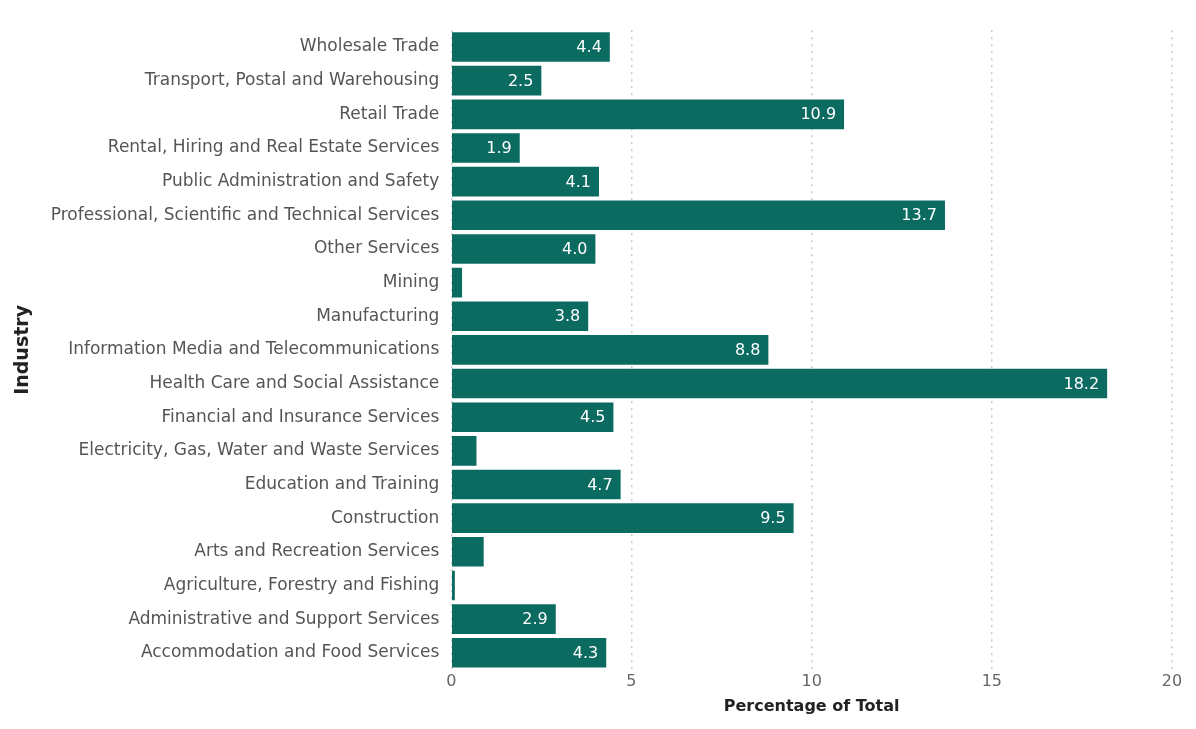  I want to click on y-tick-label: Arts and Recreation Services, so click(317, 550).